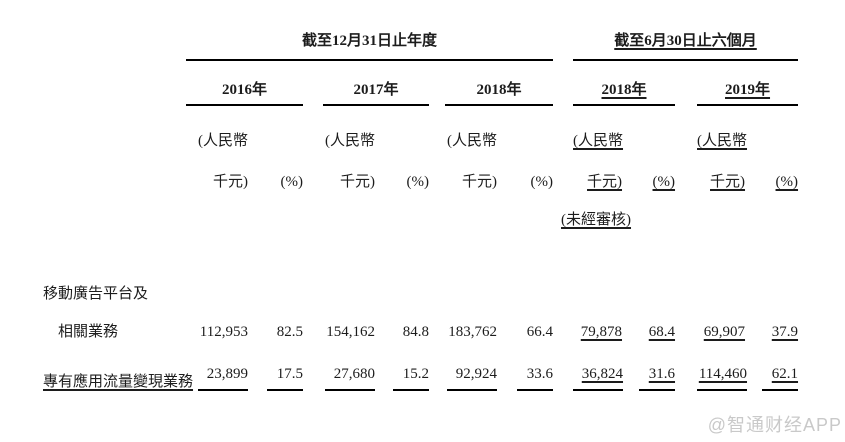 This screenshot has height=442, width=845. Describe the element at coordinates (415, 332) in the screenshot. I see `value-cell: 84.8` at that location.